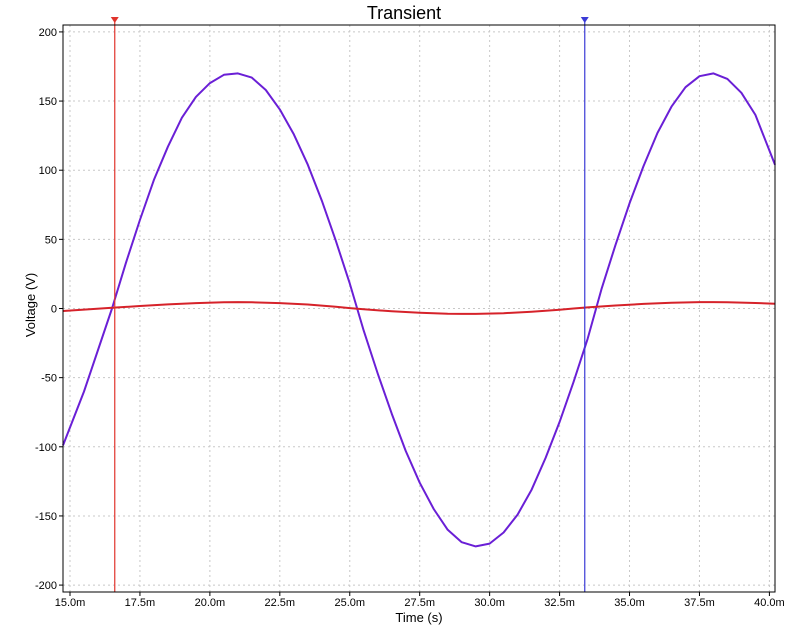 The image size is (800, 625). What do you see at coordinates (51, 240) in the screenshot?
I see `y-tick-label: 50` at bounding box center [51, 240].